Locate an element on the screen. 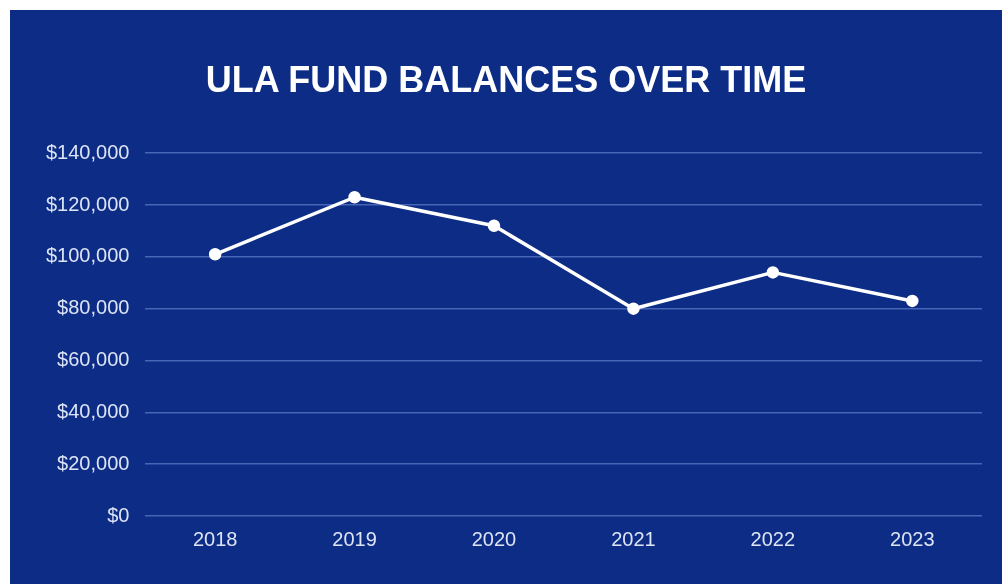 Image resolution: width=1002 pixels, height=584 pixels. x-tick-label: 2022 is located at coordinates (773, 538).